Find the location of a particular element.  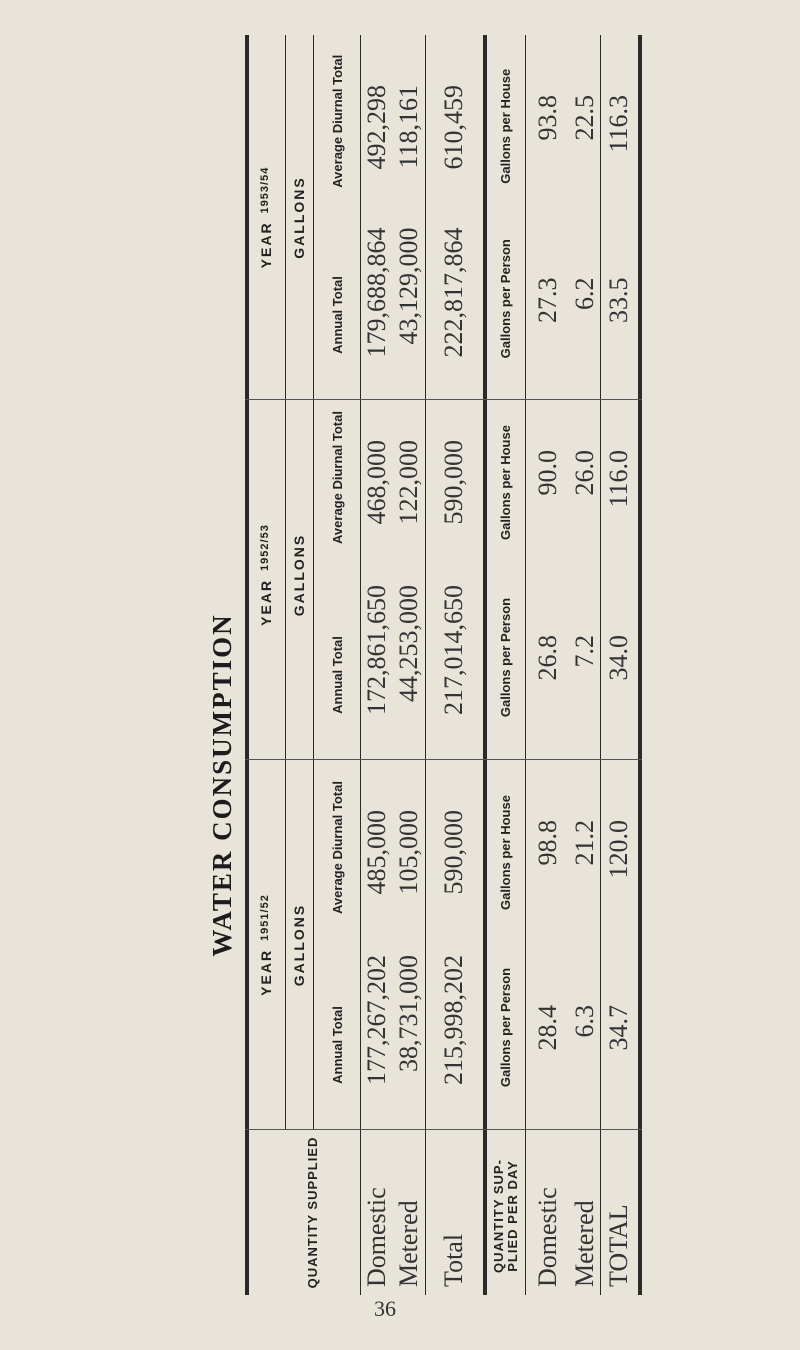

quantity-per-day-header: QUANTITY SUP- PLIED PER DAY is located at coordinates (505, 1216).